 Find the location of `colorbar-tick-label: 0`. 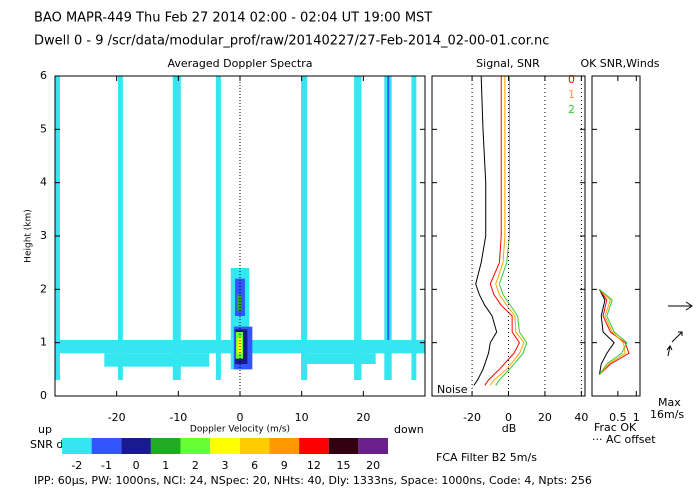

colorbar-tick-label: 0 is located at coordinates (136, 465).